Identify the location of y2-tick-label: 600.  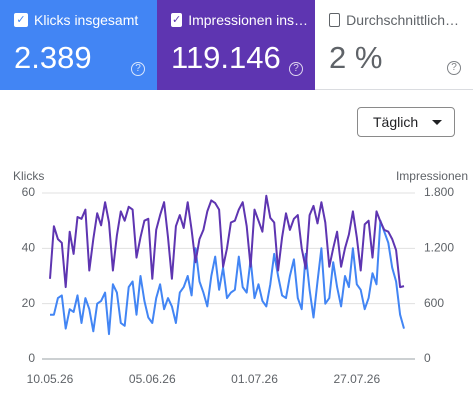
(434, 303).